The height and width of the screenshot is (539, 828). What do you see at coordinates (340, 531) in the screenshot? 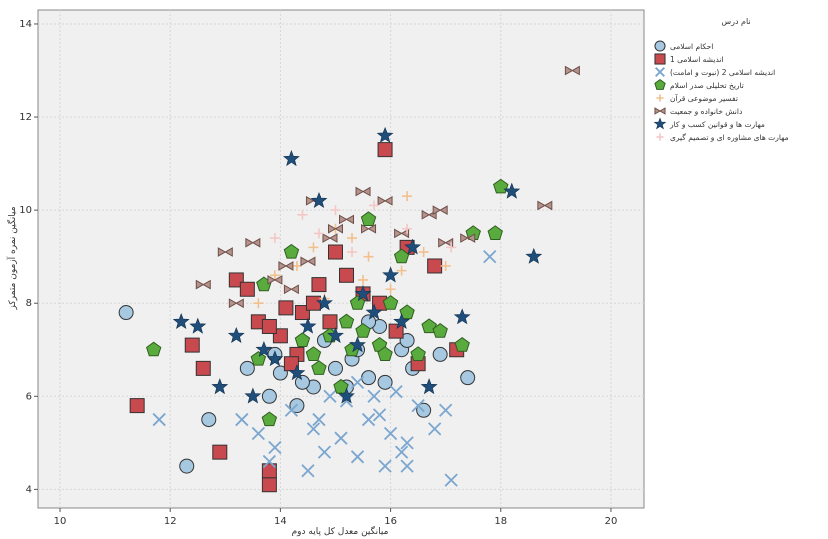
I see `x-axis-label: میانگین معدل کل پایه دوم` at bounding box center [340, 531].